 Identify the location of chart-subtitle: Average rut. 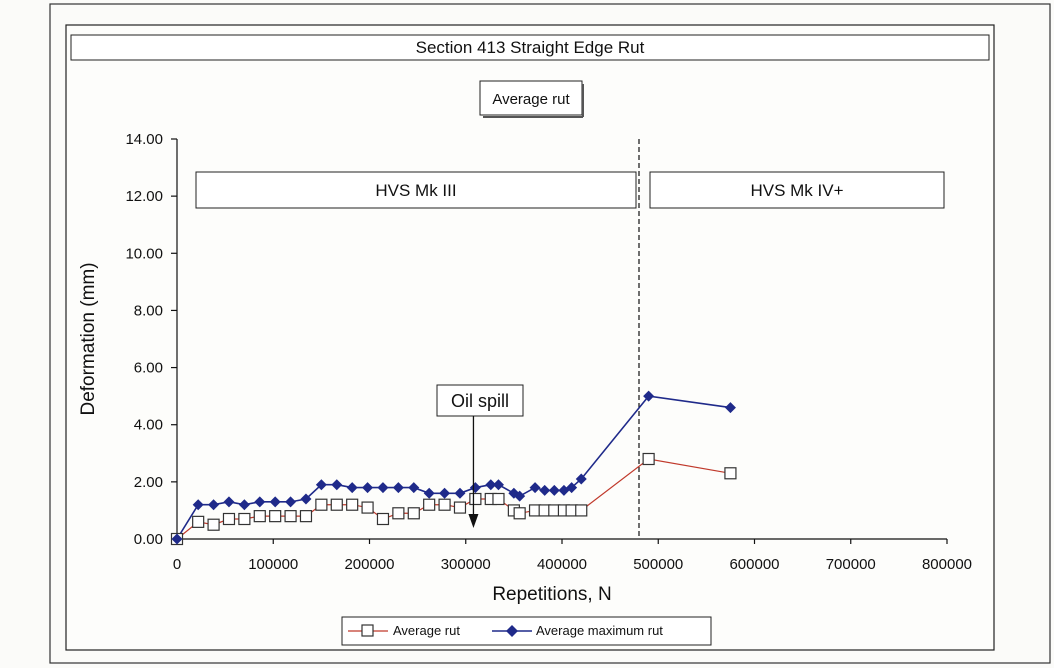
(531, 99).